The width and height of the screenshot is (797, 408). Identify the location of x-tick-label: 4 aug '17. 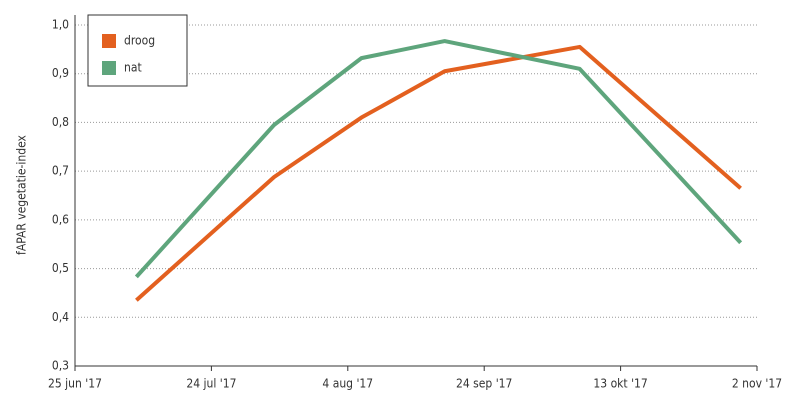
(347, 384).